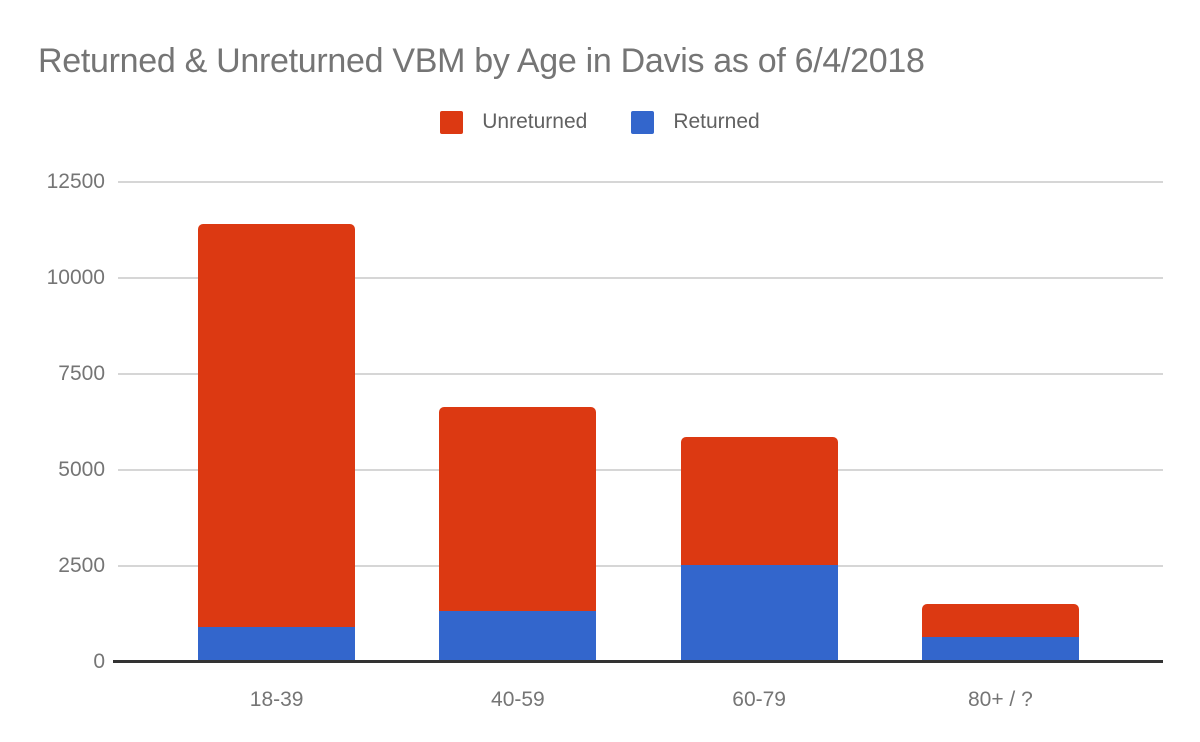  I want to click on bar-column-80+-, so click(1000, 422).